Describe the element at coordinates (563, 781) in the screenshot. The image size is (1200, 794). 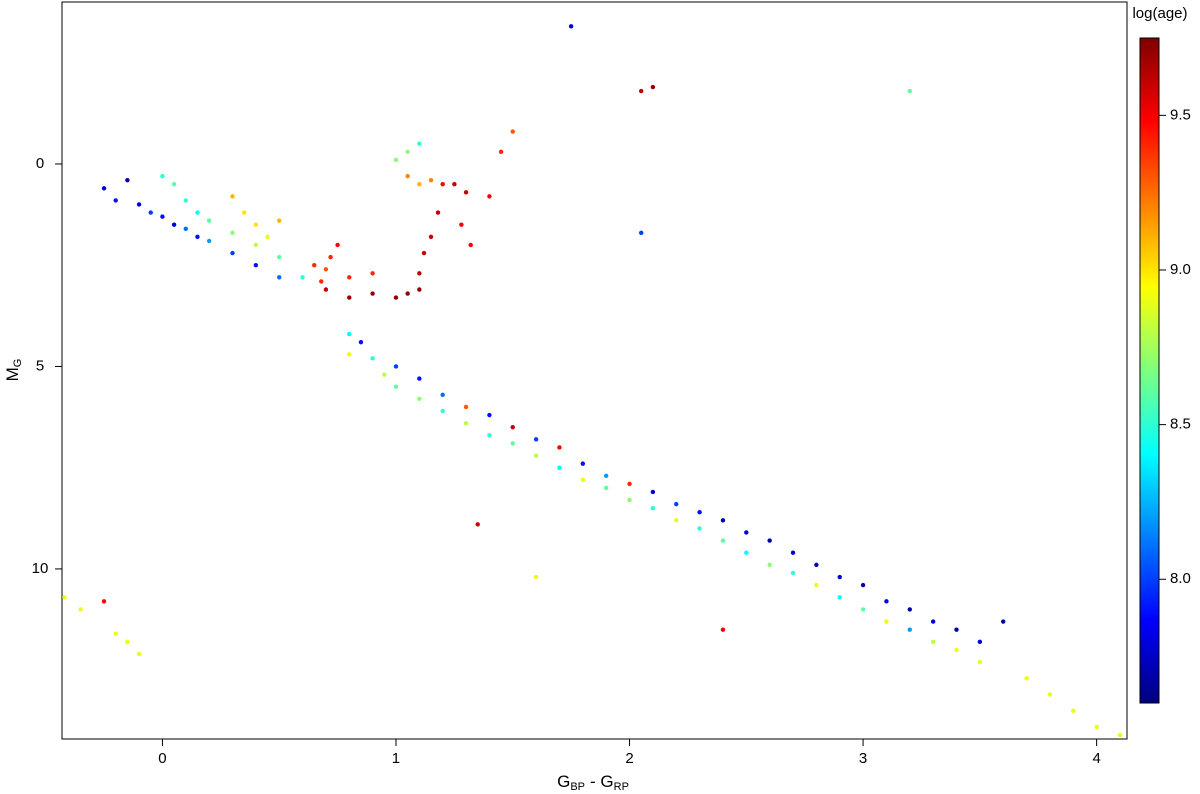
I see `x-label-part: G` at that location.